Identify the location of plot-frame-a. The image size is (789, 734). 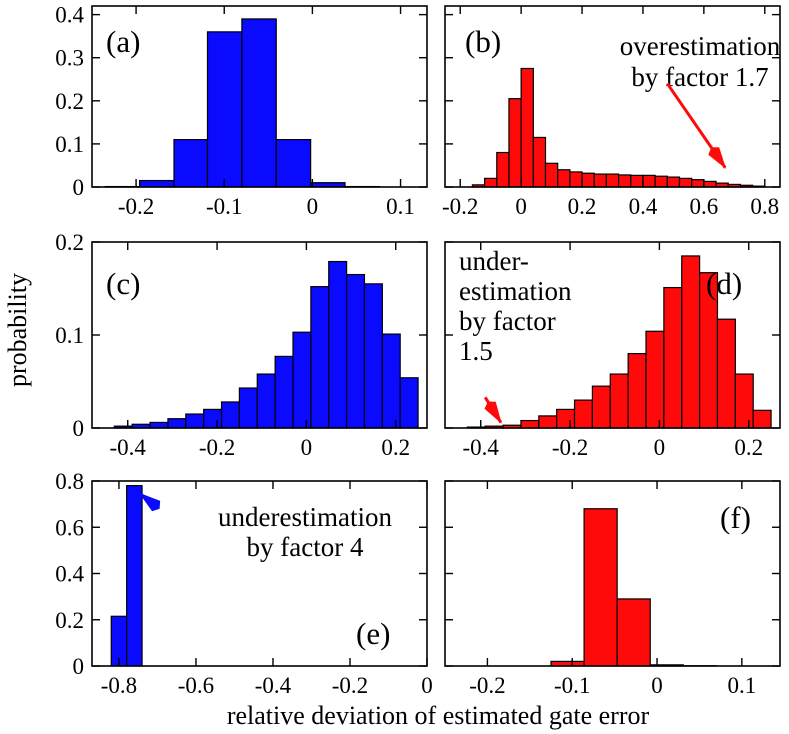
(259, 96).